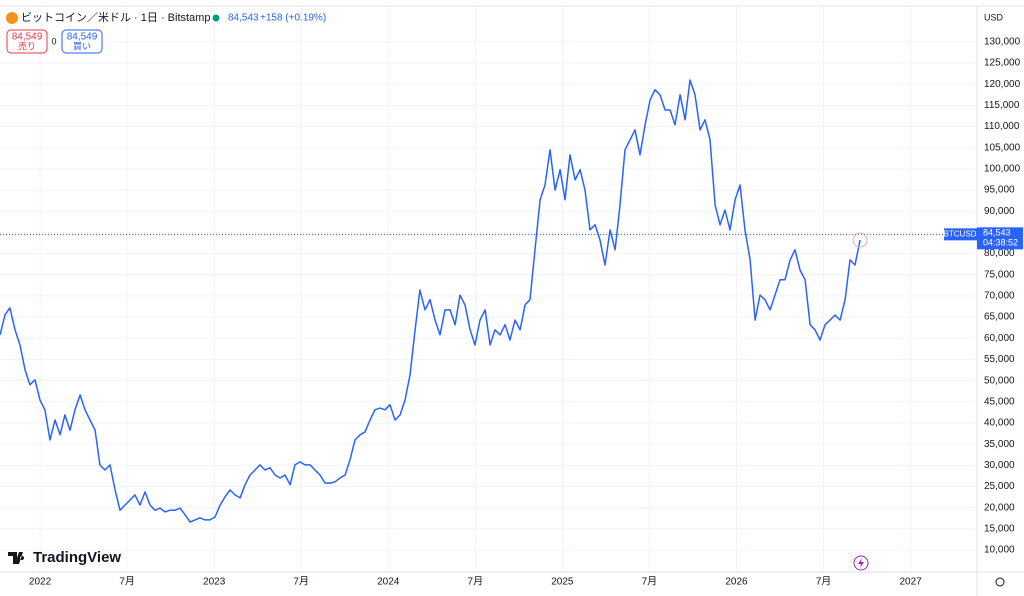  What do you see at coordinates (999, 528) in the screenshot?
I see `y-tick-label: 15,000` at bounding box center [999, 528].